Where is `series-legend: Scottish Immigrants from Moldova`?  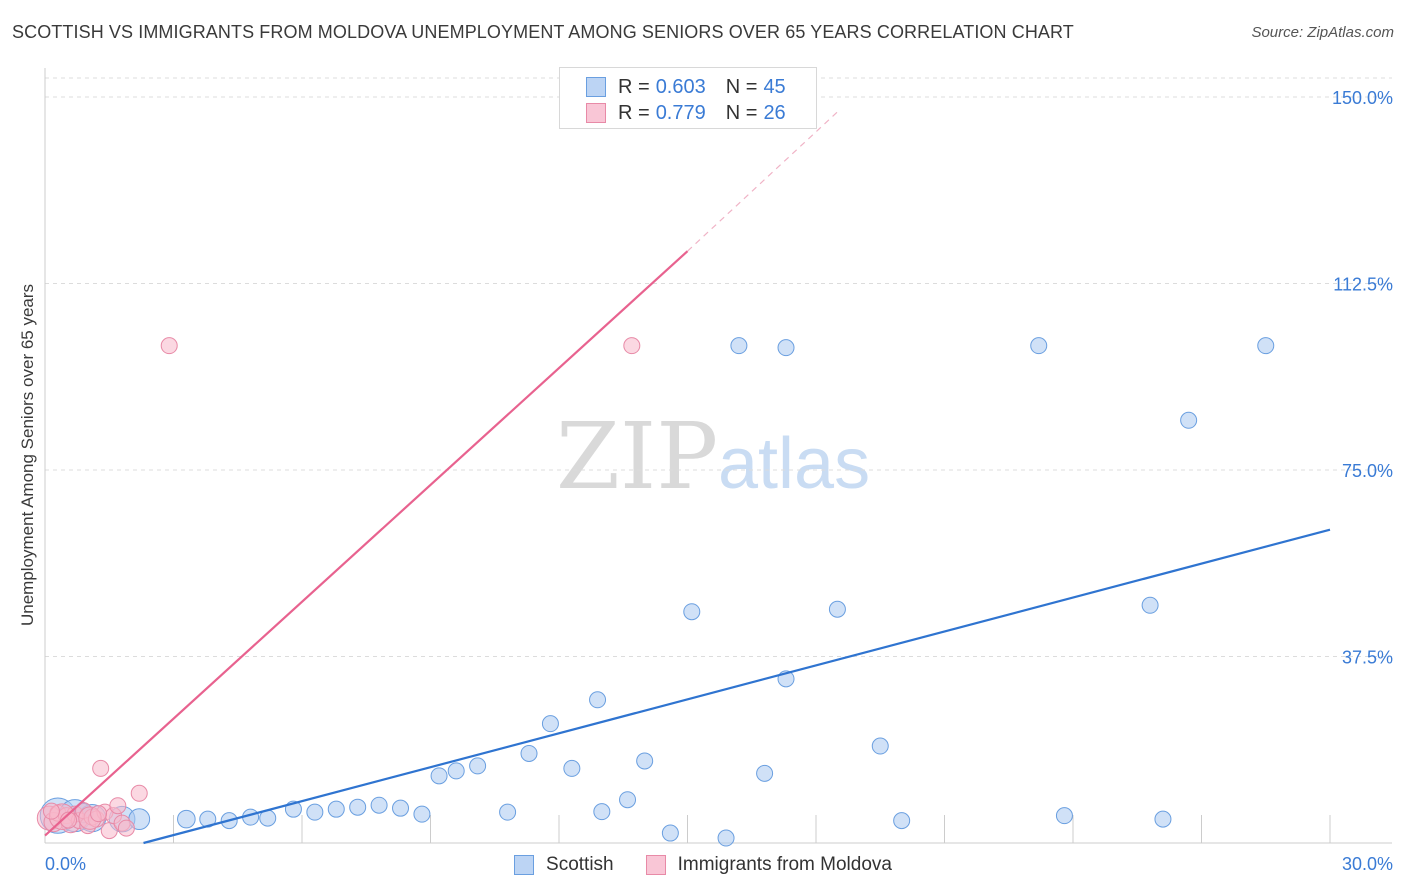 series-legend: Scottish Immigrants from Moldova is located at coordinates (703, 865).